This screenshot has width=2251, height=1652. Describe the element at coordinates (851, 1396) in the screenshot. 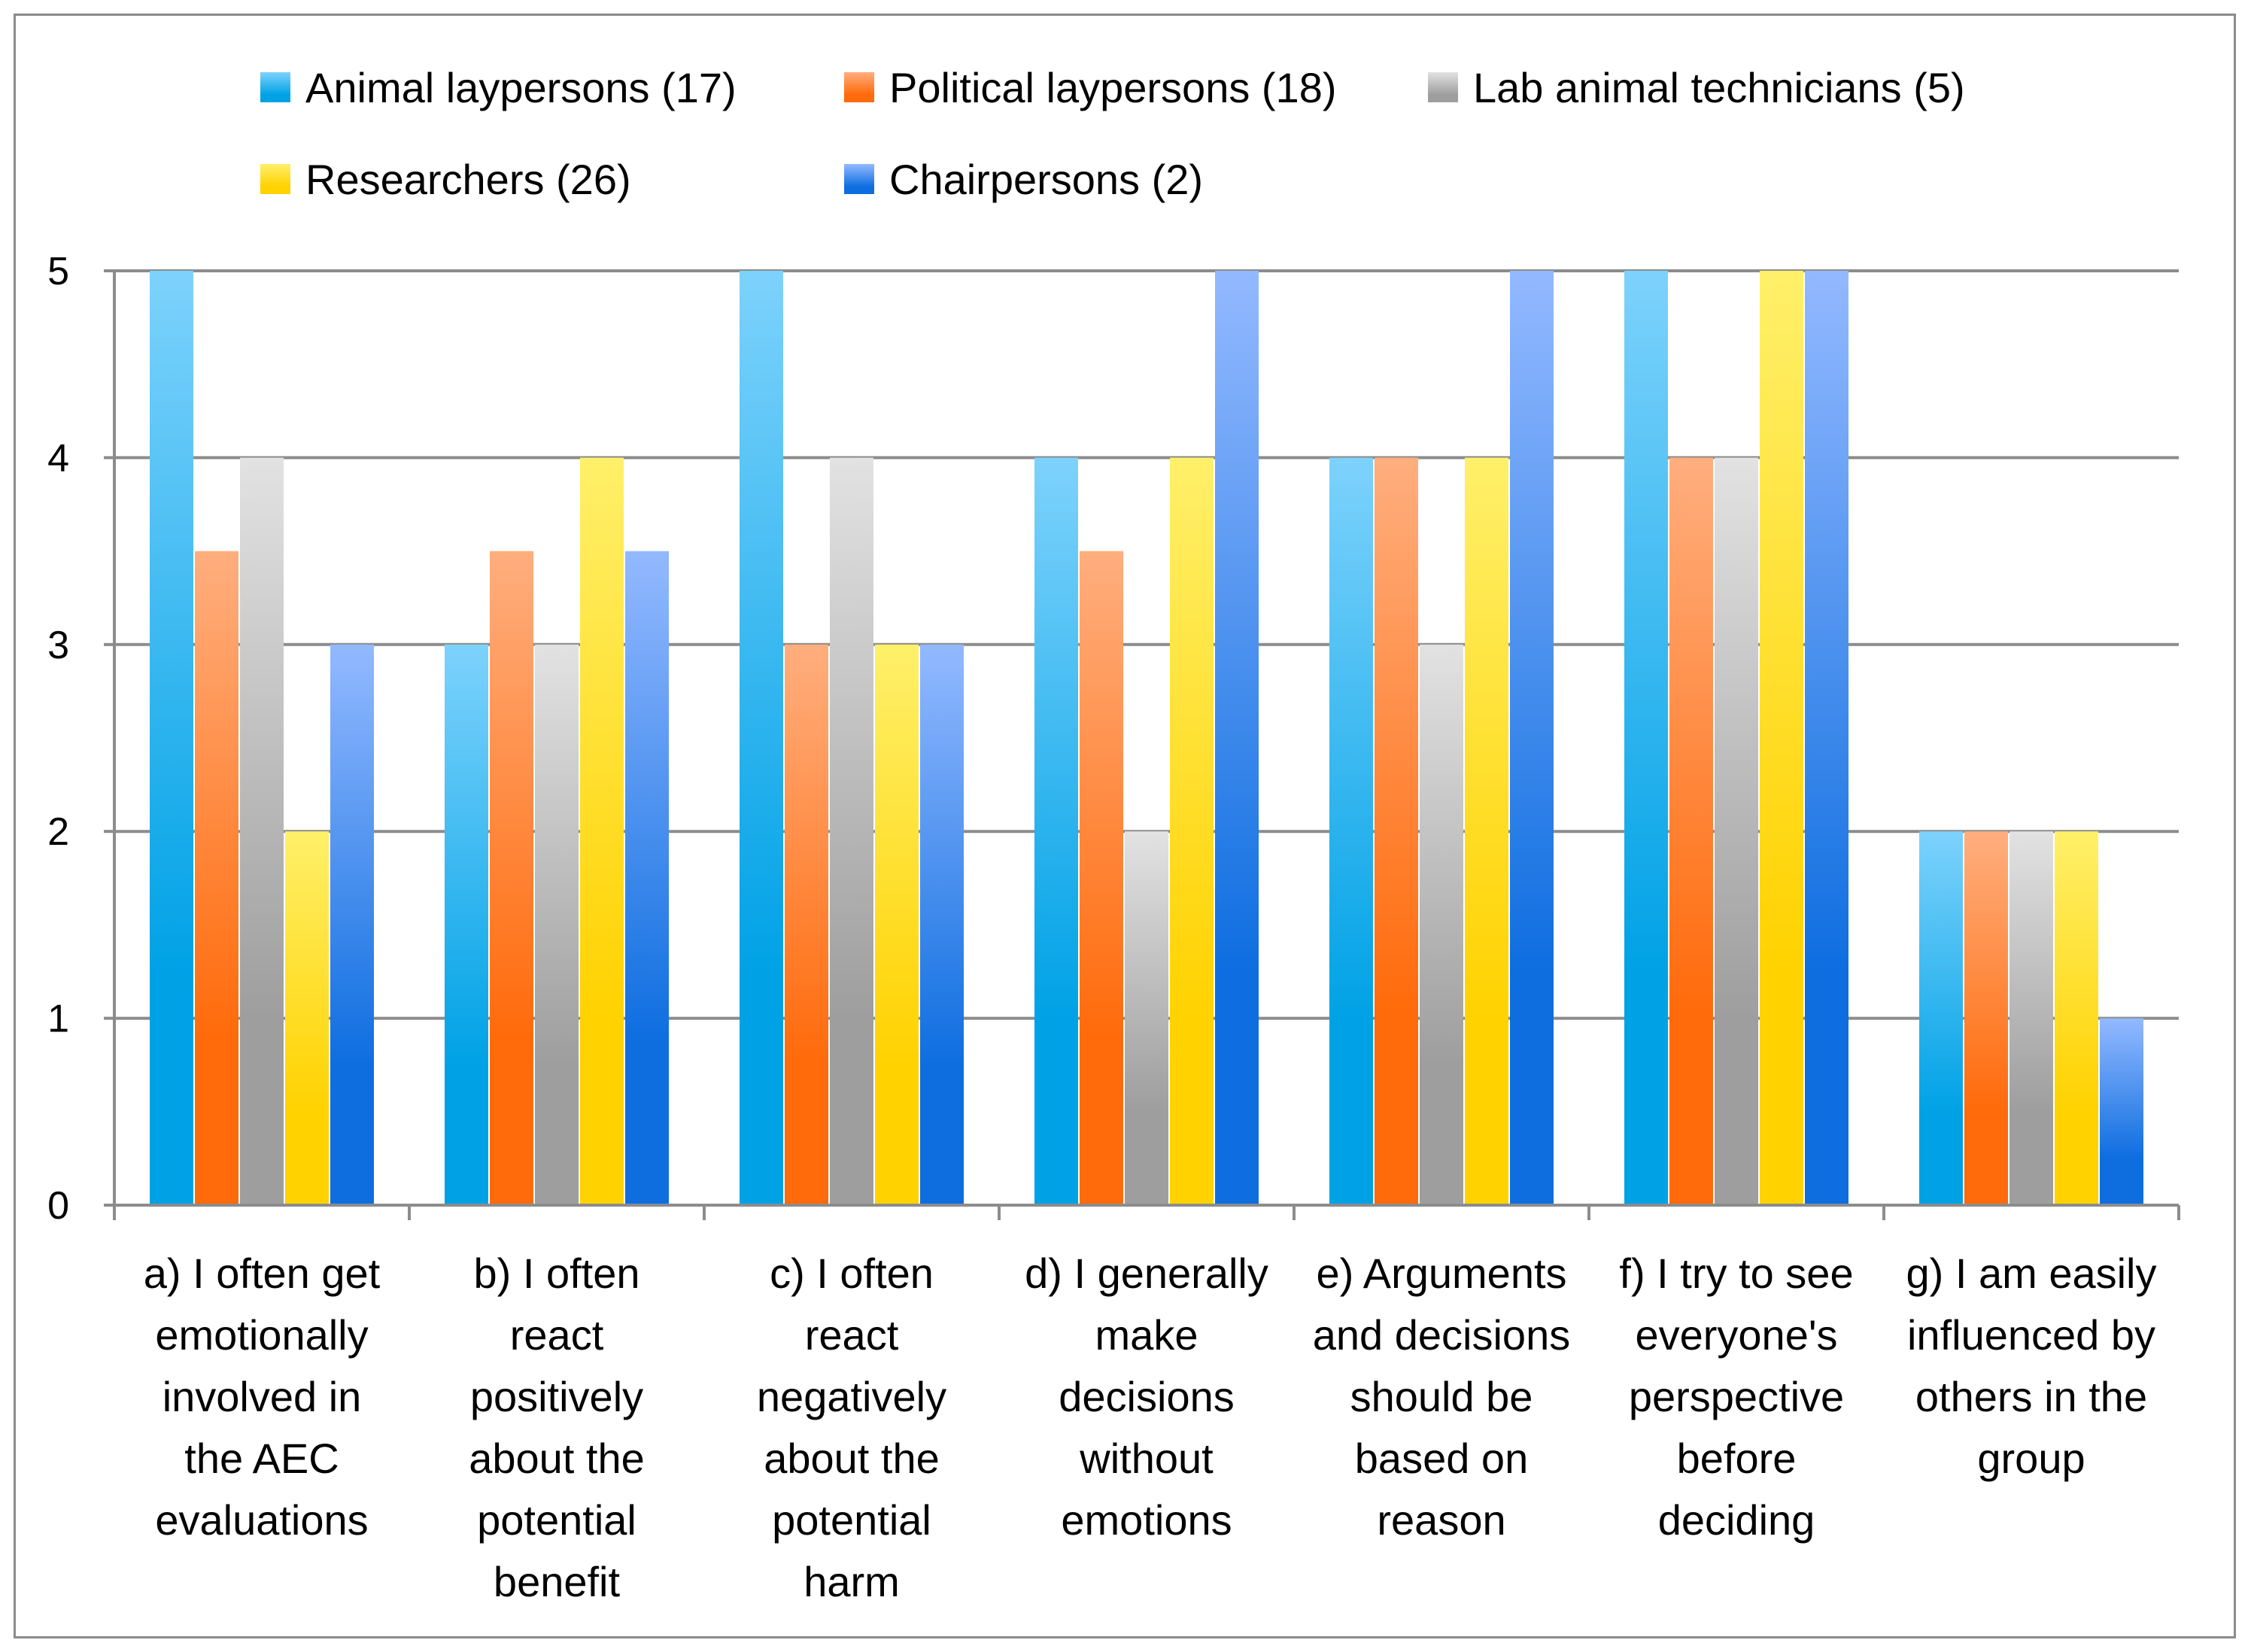

I see `x-category-label-line: negatively` at that location.